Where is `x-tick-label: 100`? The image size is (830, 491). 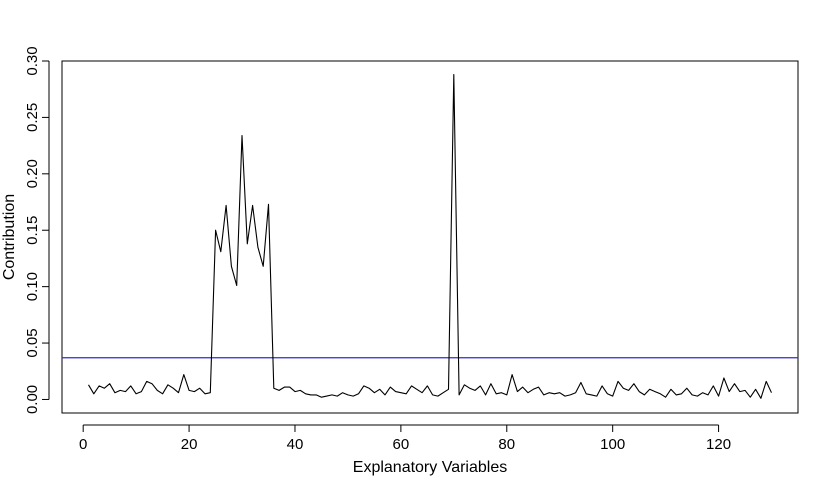 x-tick-label: 100 is located at coordinates (612, 444).